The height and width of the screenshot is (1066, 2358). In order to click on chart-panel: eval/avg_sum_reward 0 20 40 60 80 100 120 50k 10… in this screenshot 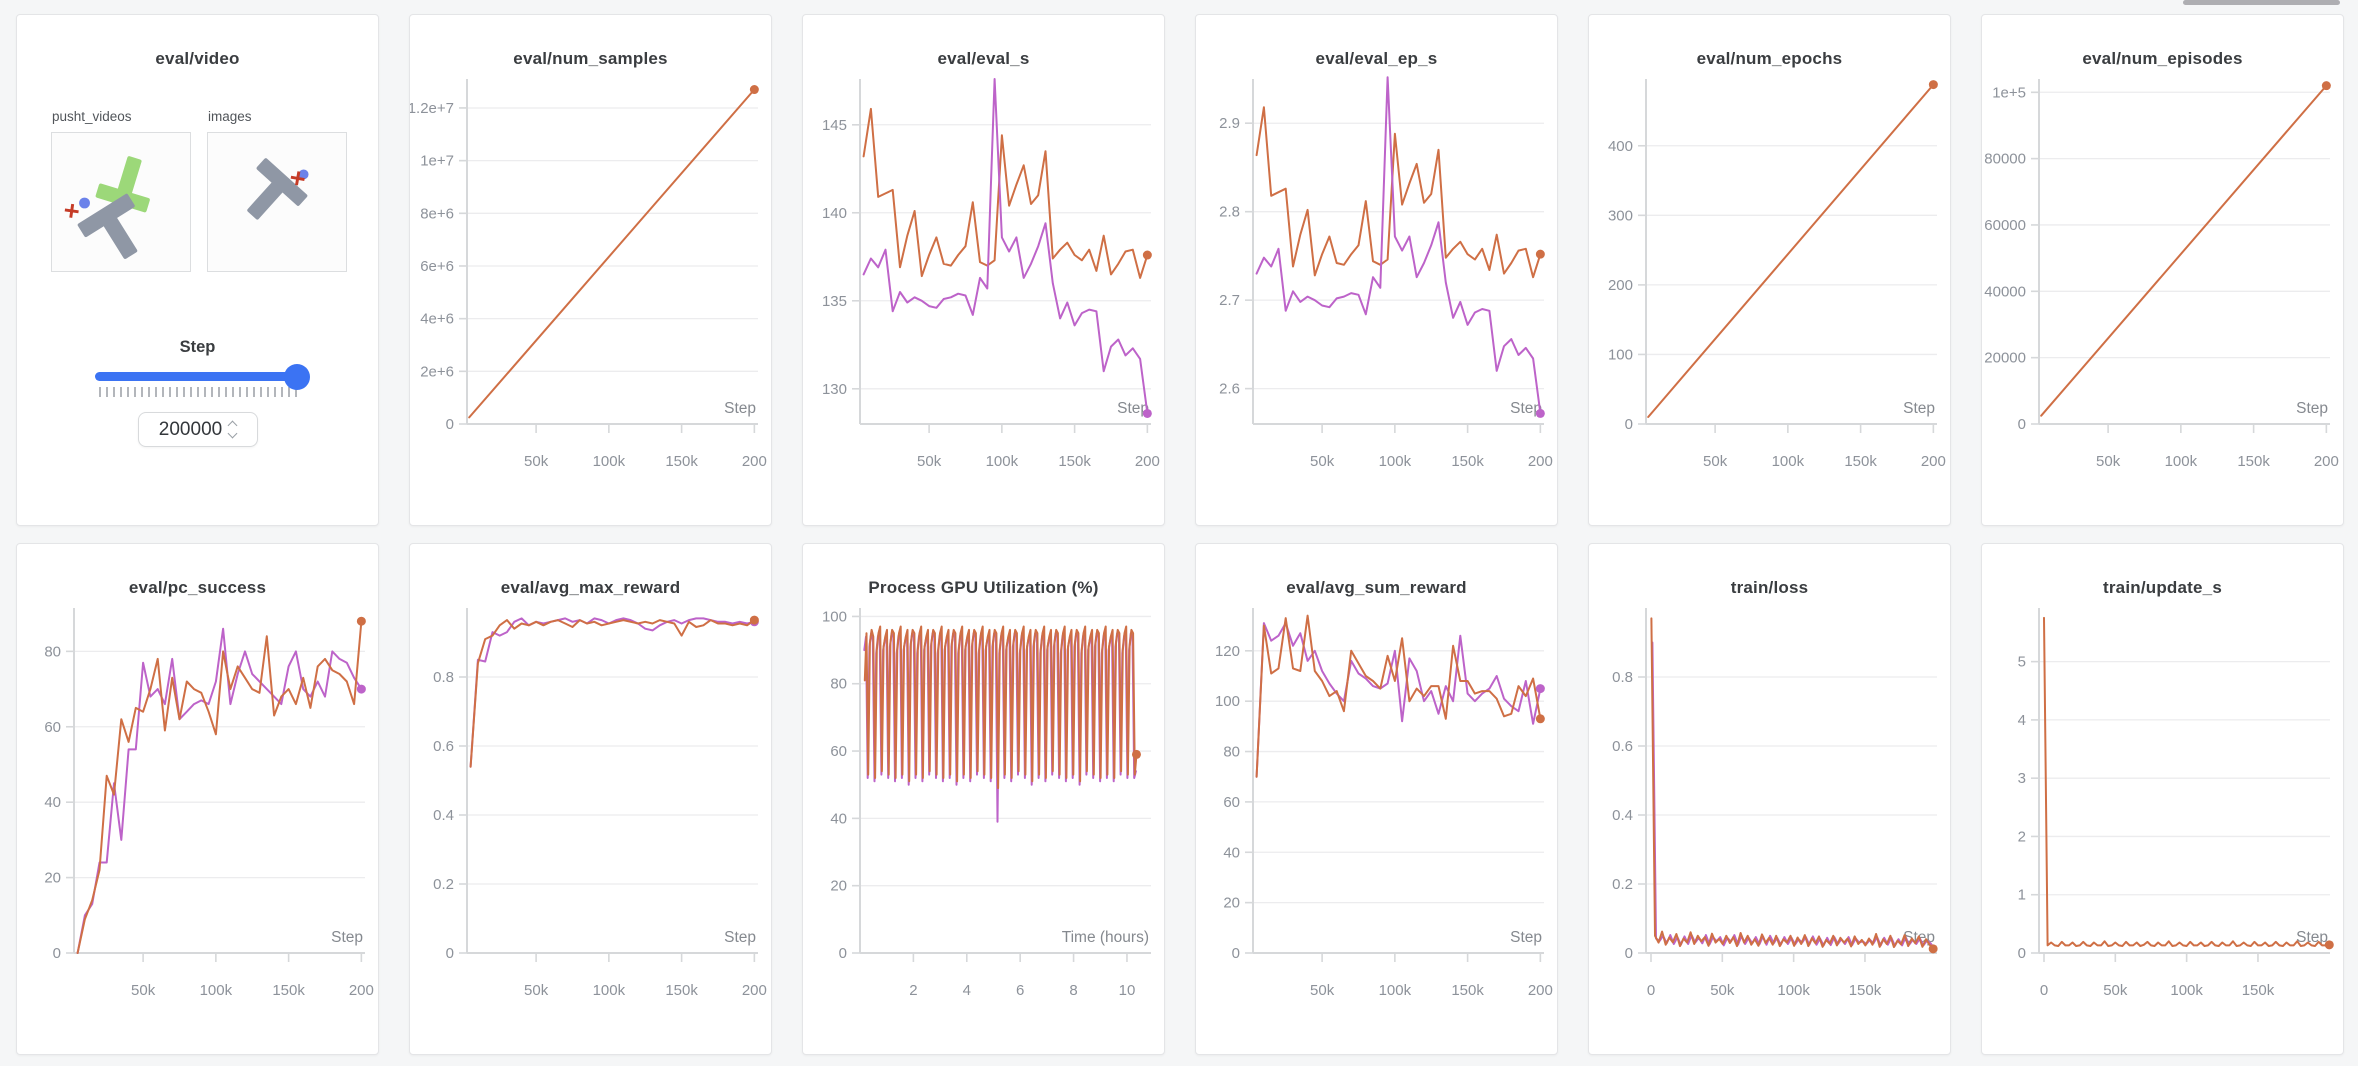, I will do `click(1376, 799)`.